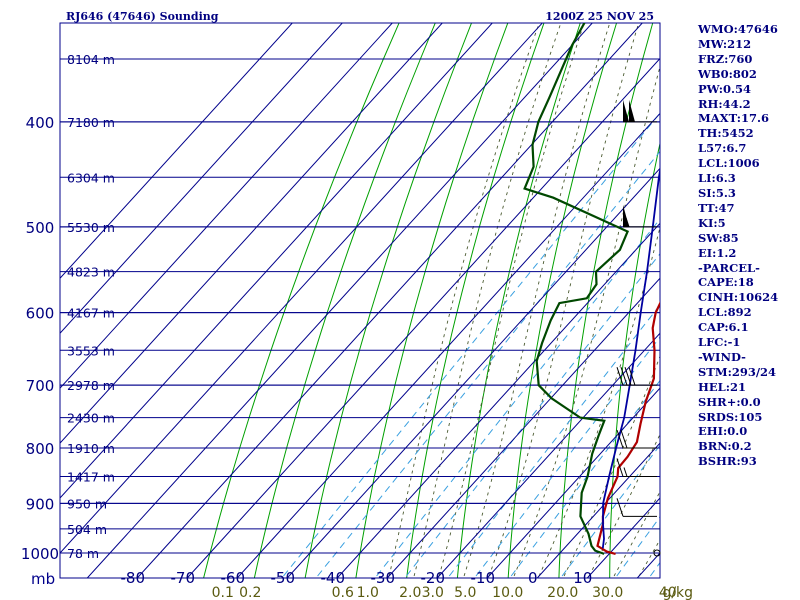 The image size is (800, 600). I want to click on mixing-ratio-label: 0.1, so click(223, 592).